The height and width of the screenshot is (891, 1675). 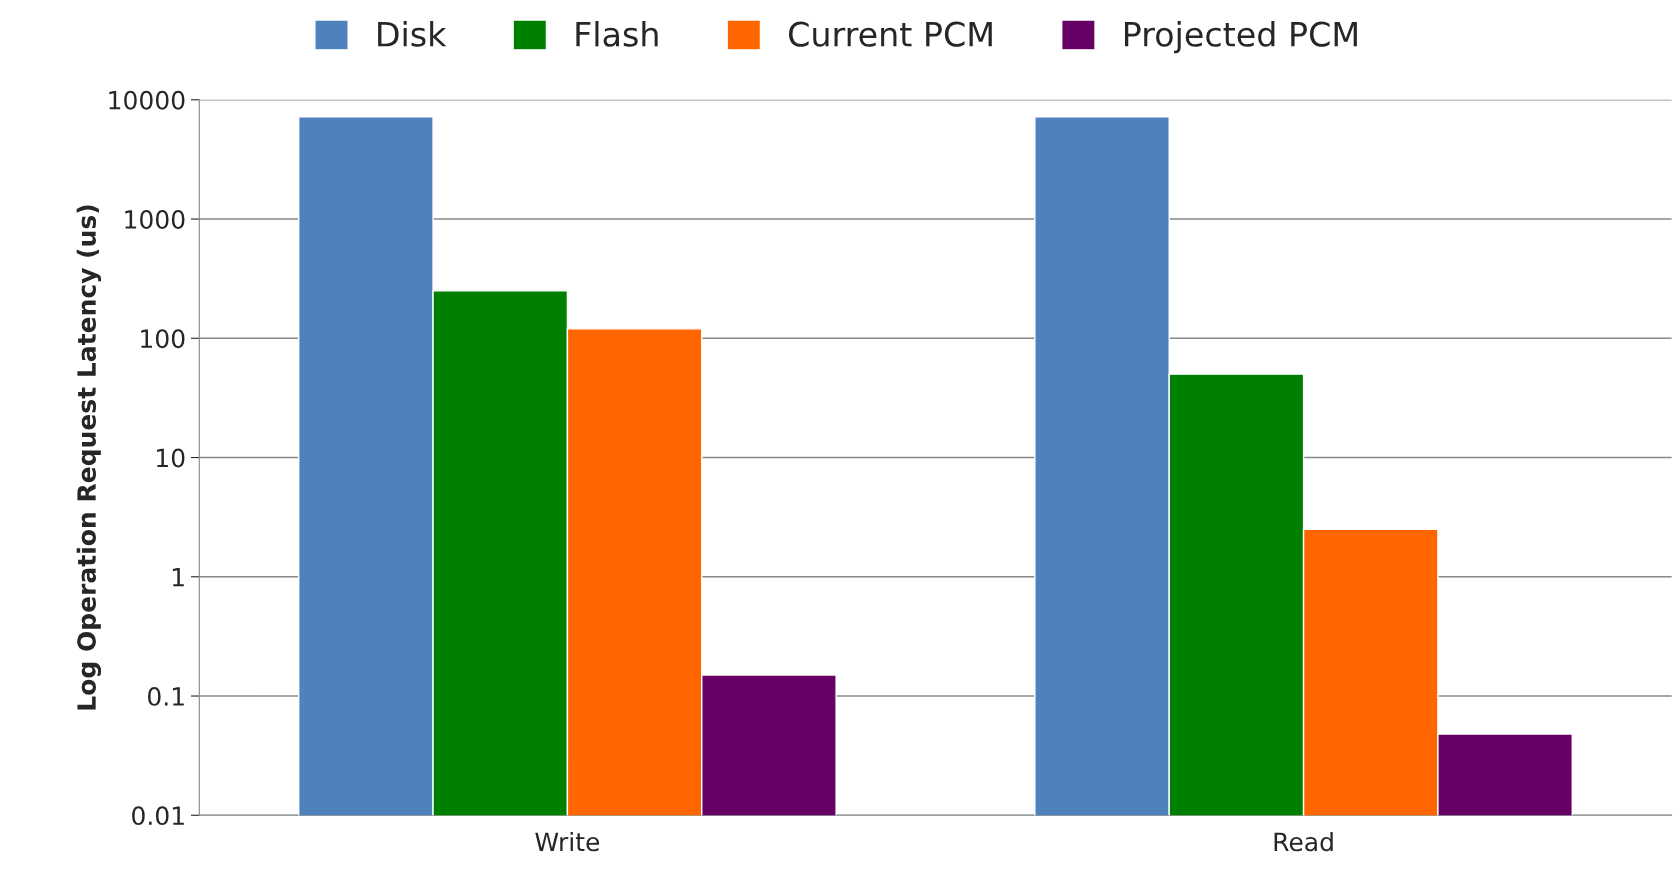 What do you see at coordinates (1240, 37) in the screenshot?
I see `legend-label: Projected PCM` at bounding box center [1240, 37].